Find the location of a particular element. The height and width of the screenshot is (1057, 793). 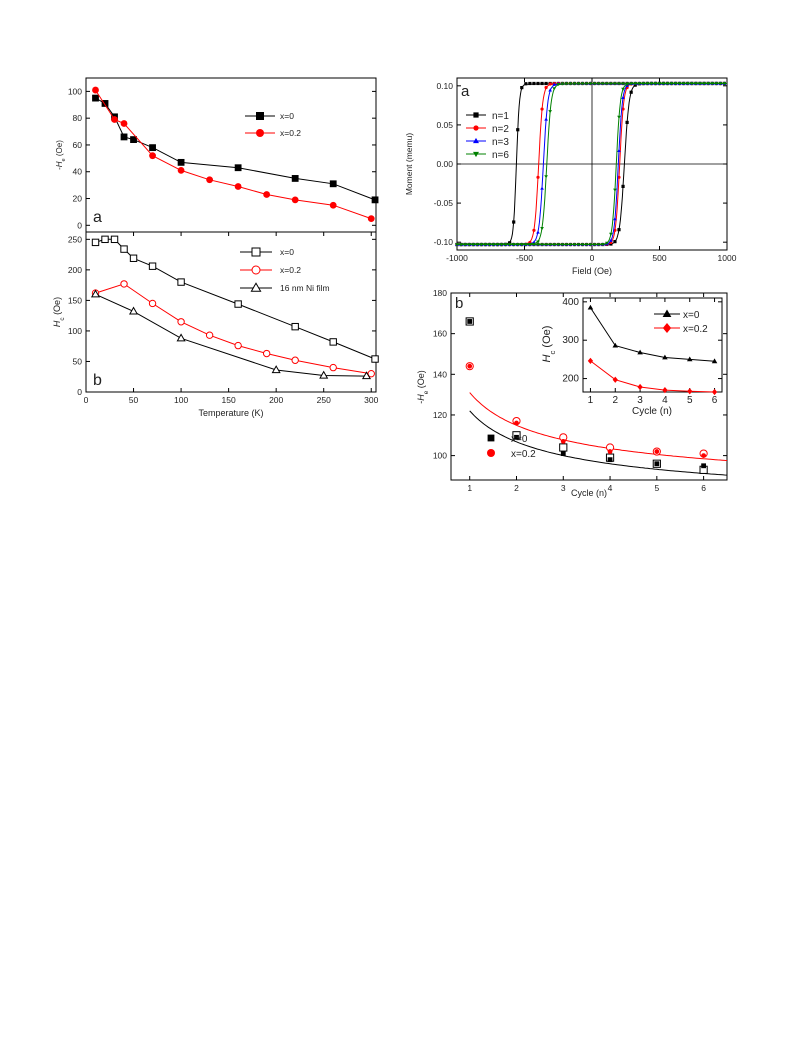

y-tick-label: -0.05 is located at coordinates (444, 203).